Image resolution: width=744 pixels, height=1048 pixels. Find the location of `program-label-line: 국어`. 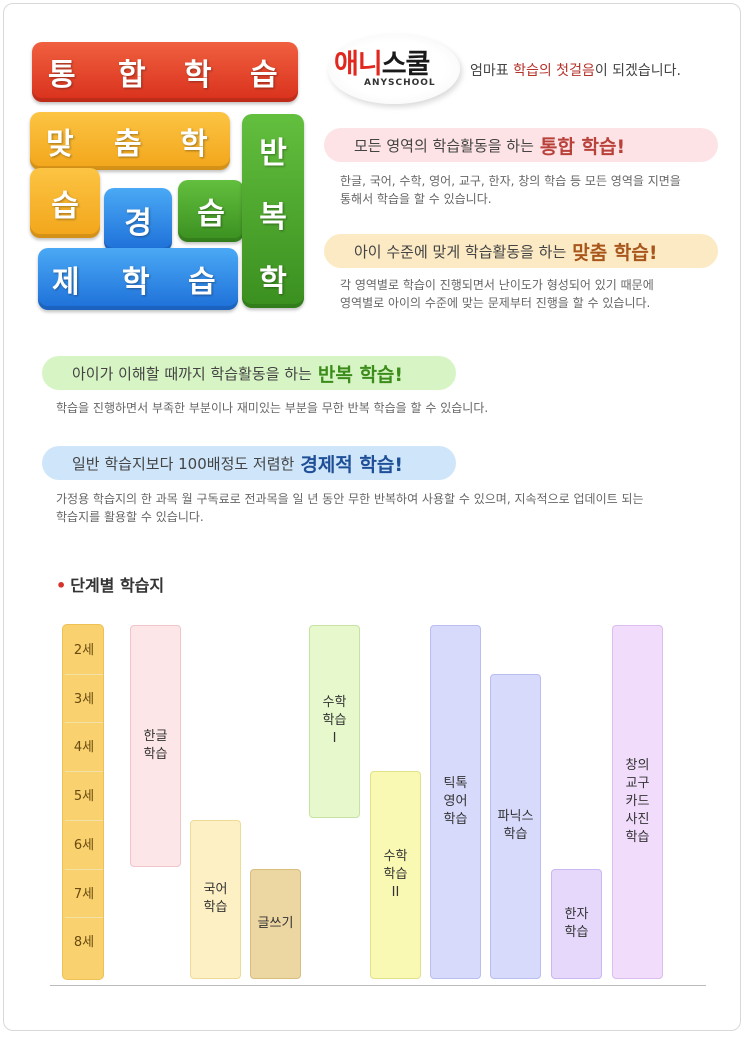

program-label-line: 국어 is located at coordinates (215, 890).